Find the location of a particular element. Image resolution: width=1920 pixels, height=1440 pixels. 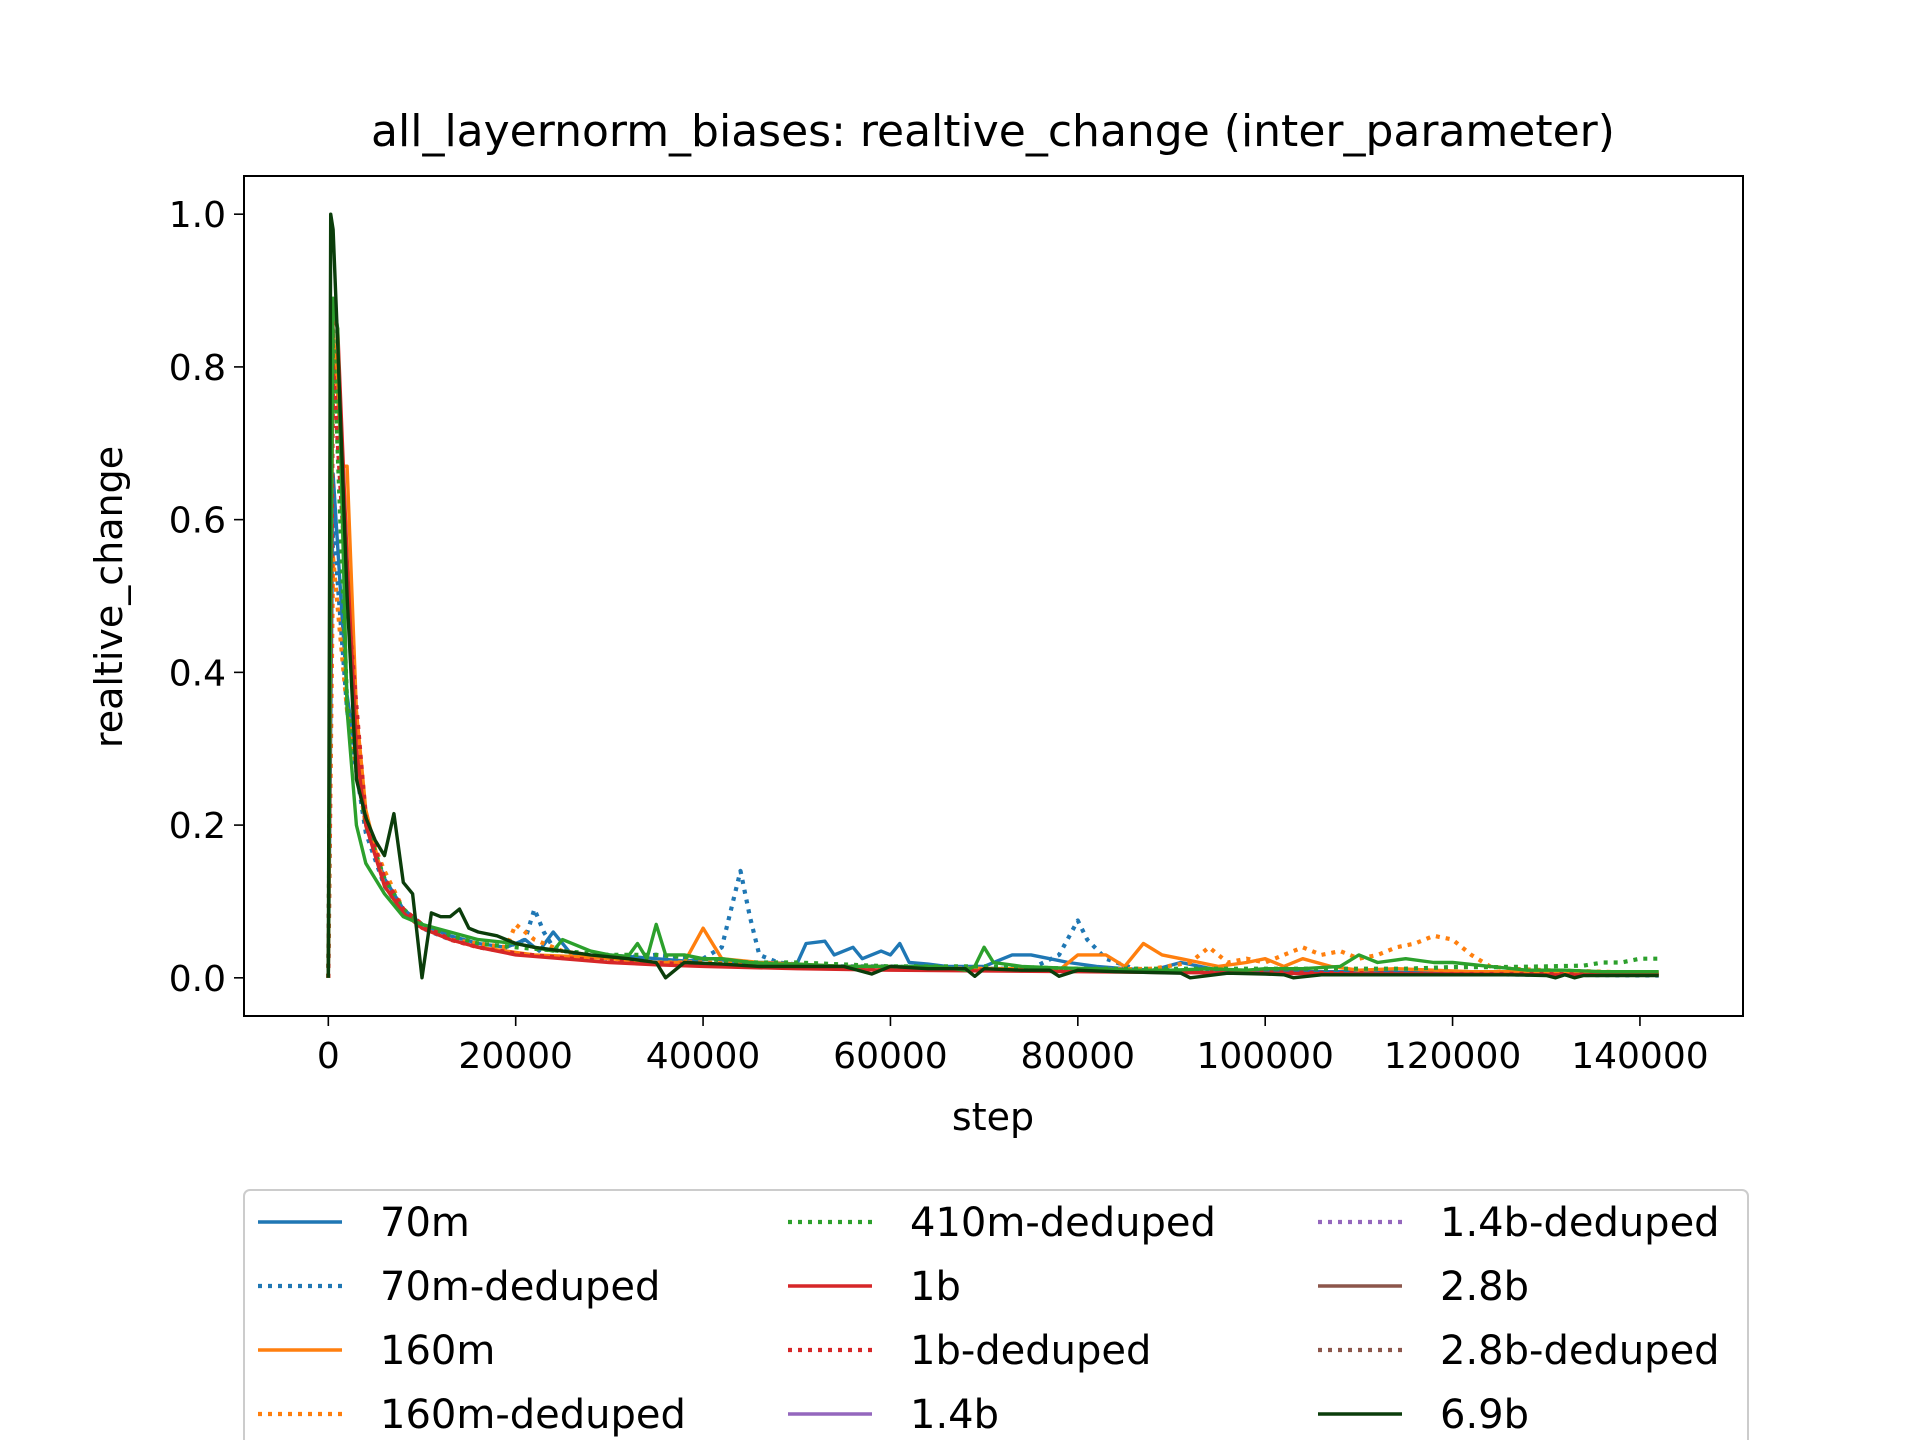

legend-label: 160m is located at coordinates (437, 1351).